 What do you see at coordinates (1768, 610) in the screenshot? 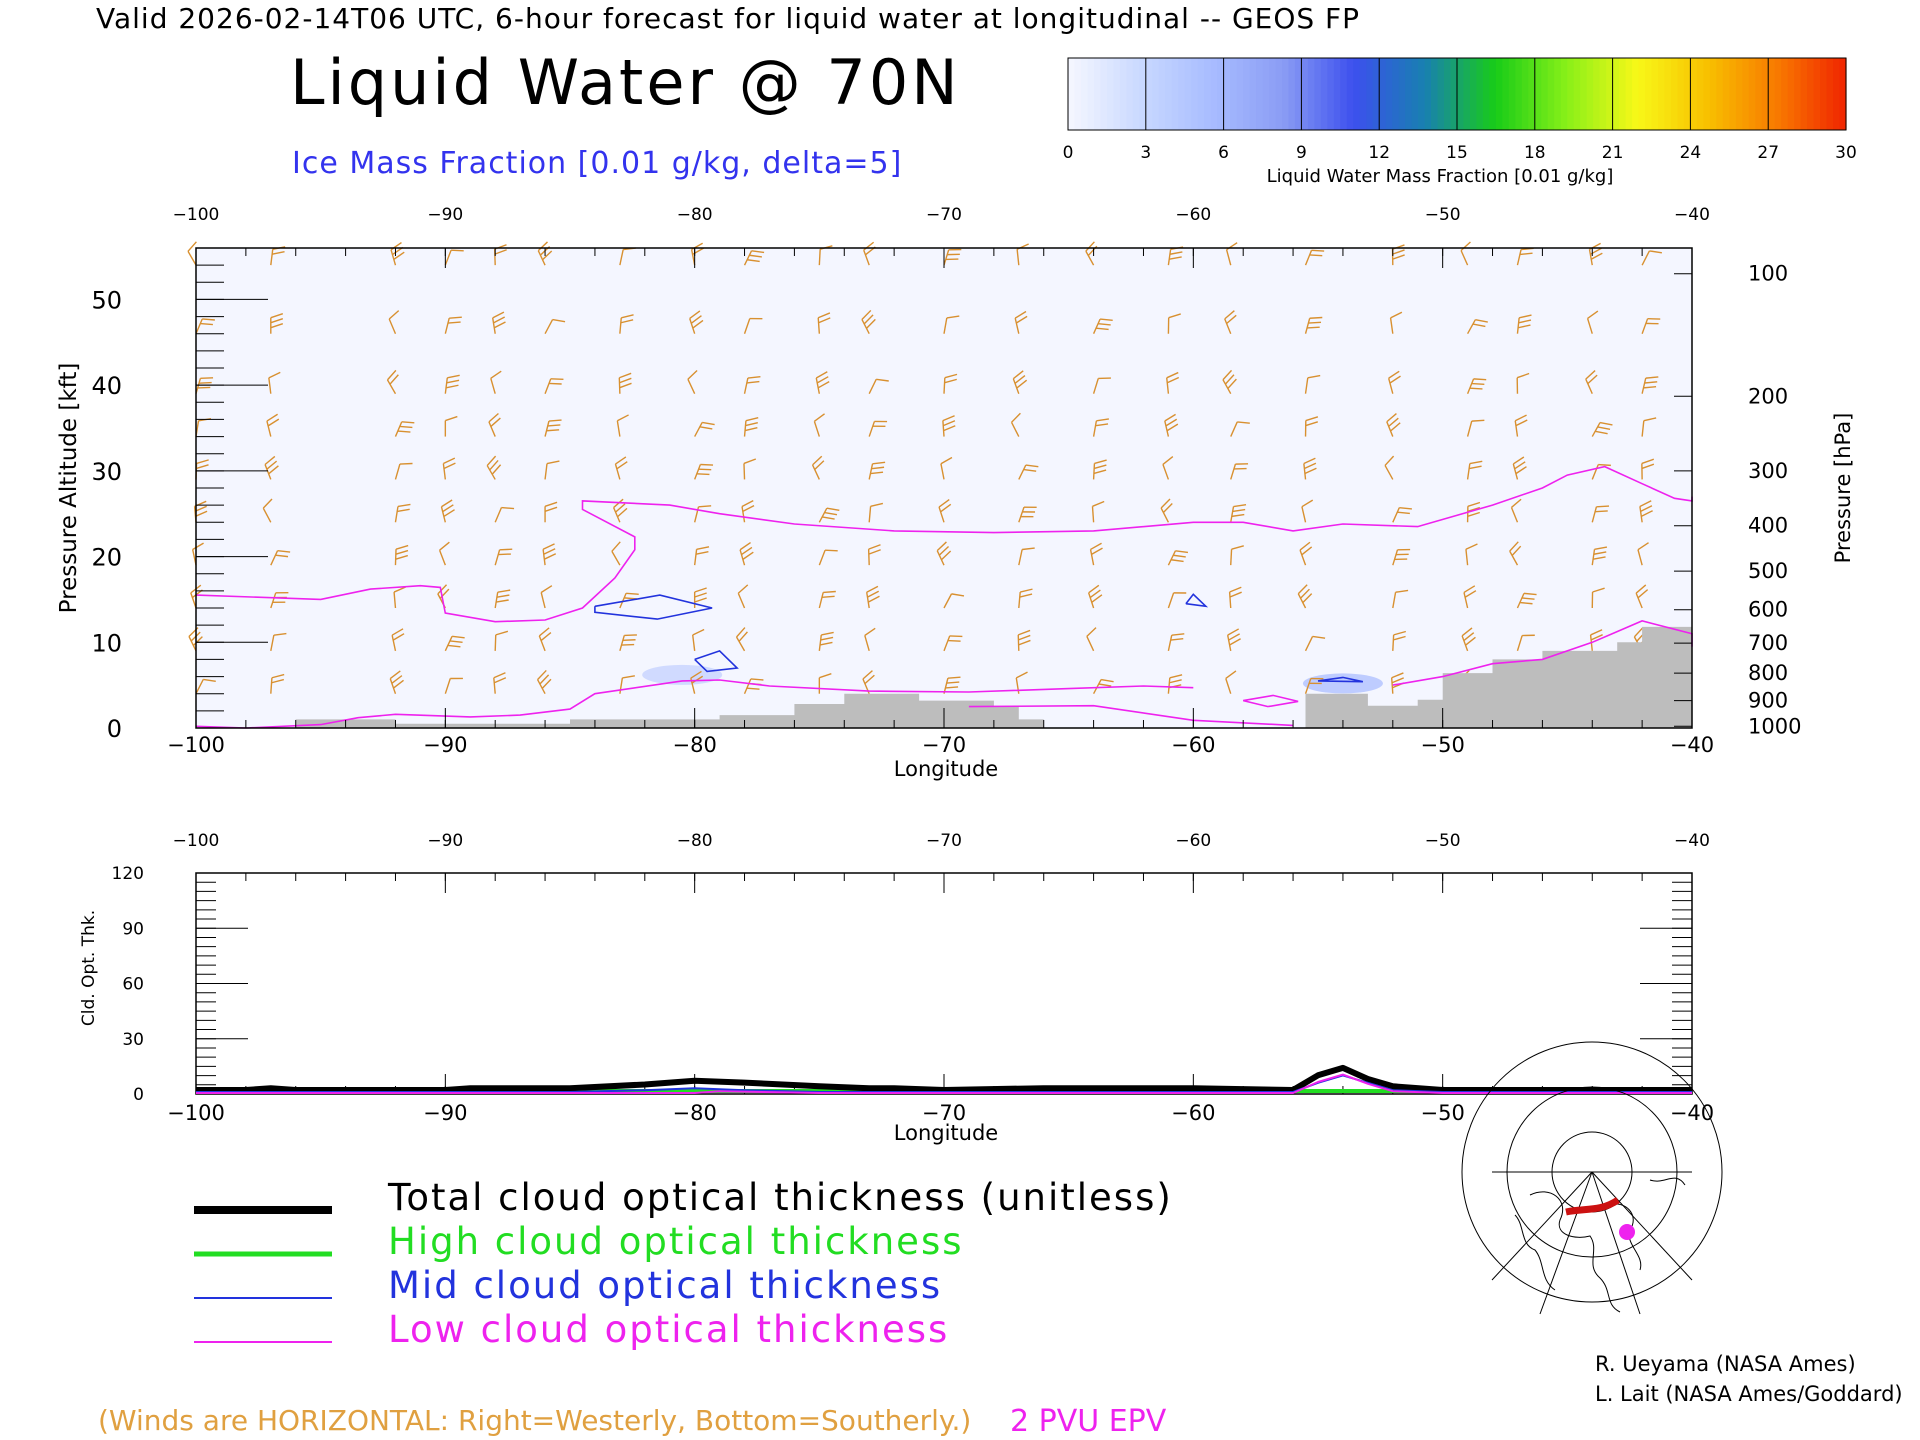
I see `pressure-tick-label: 600` at bounding box center [1768, 610].